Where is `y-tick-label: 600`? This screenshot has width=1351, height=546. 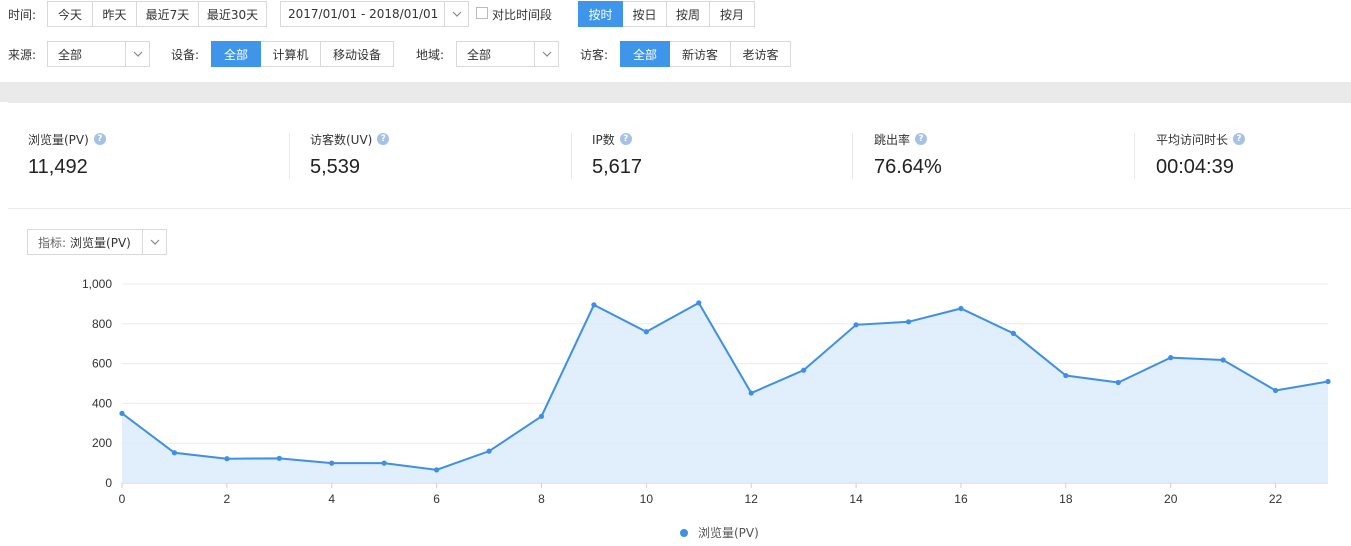
y-tick-label: 600 is located at coordinates (102, 364).